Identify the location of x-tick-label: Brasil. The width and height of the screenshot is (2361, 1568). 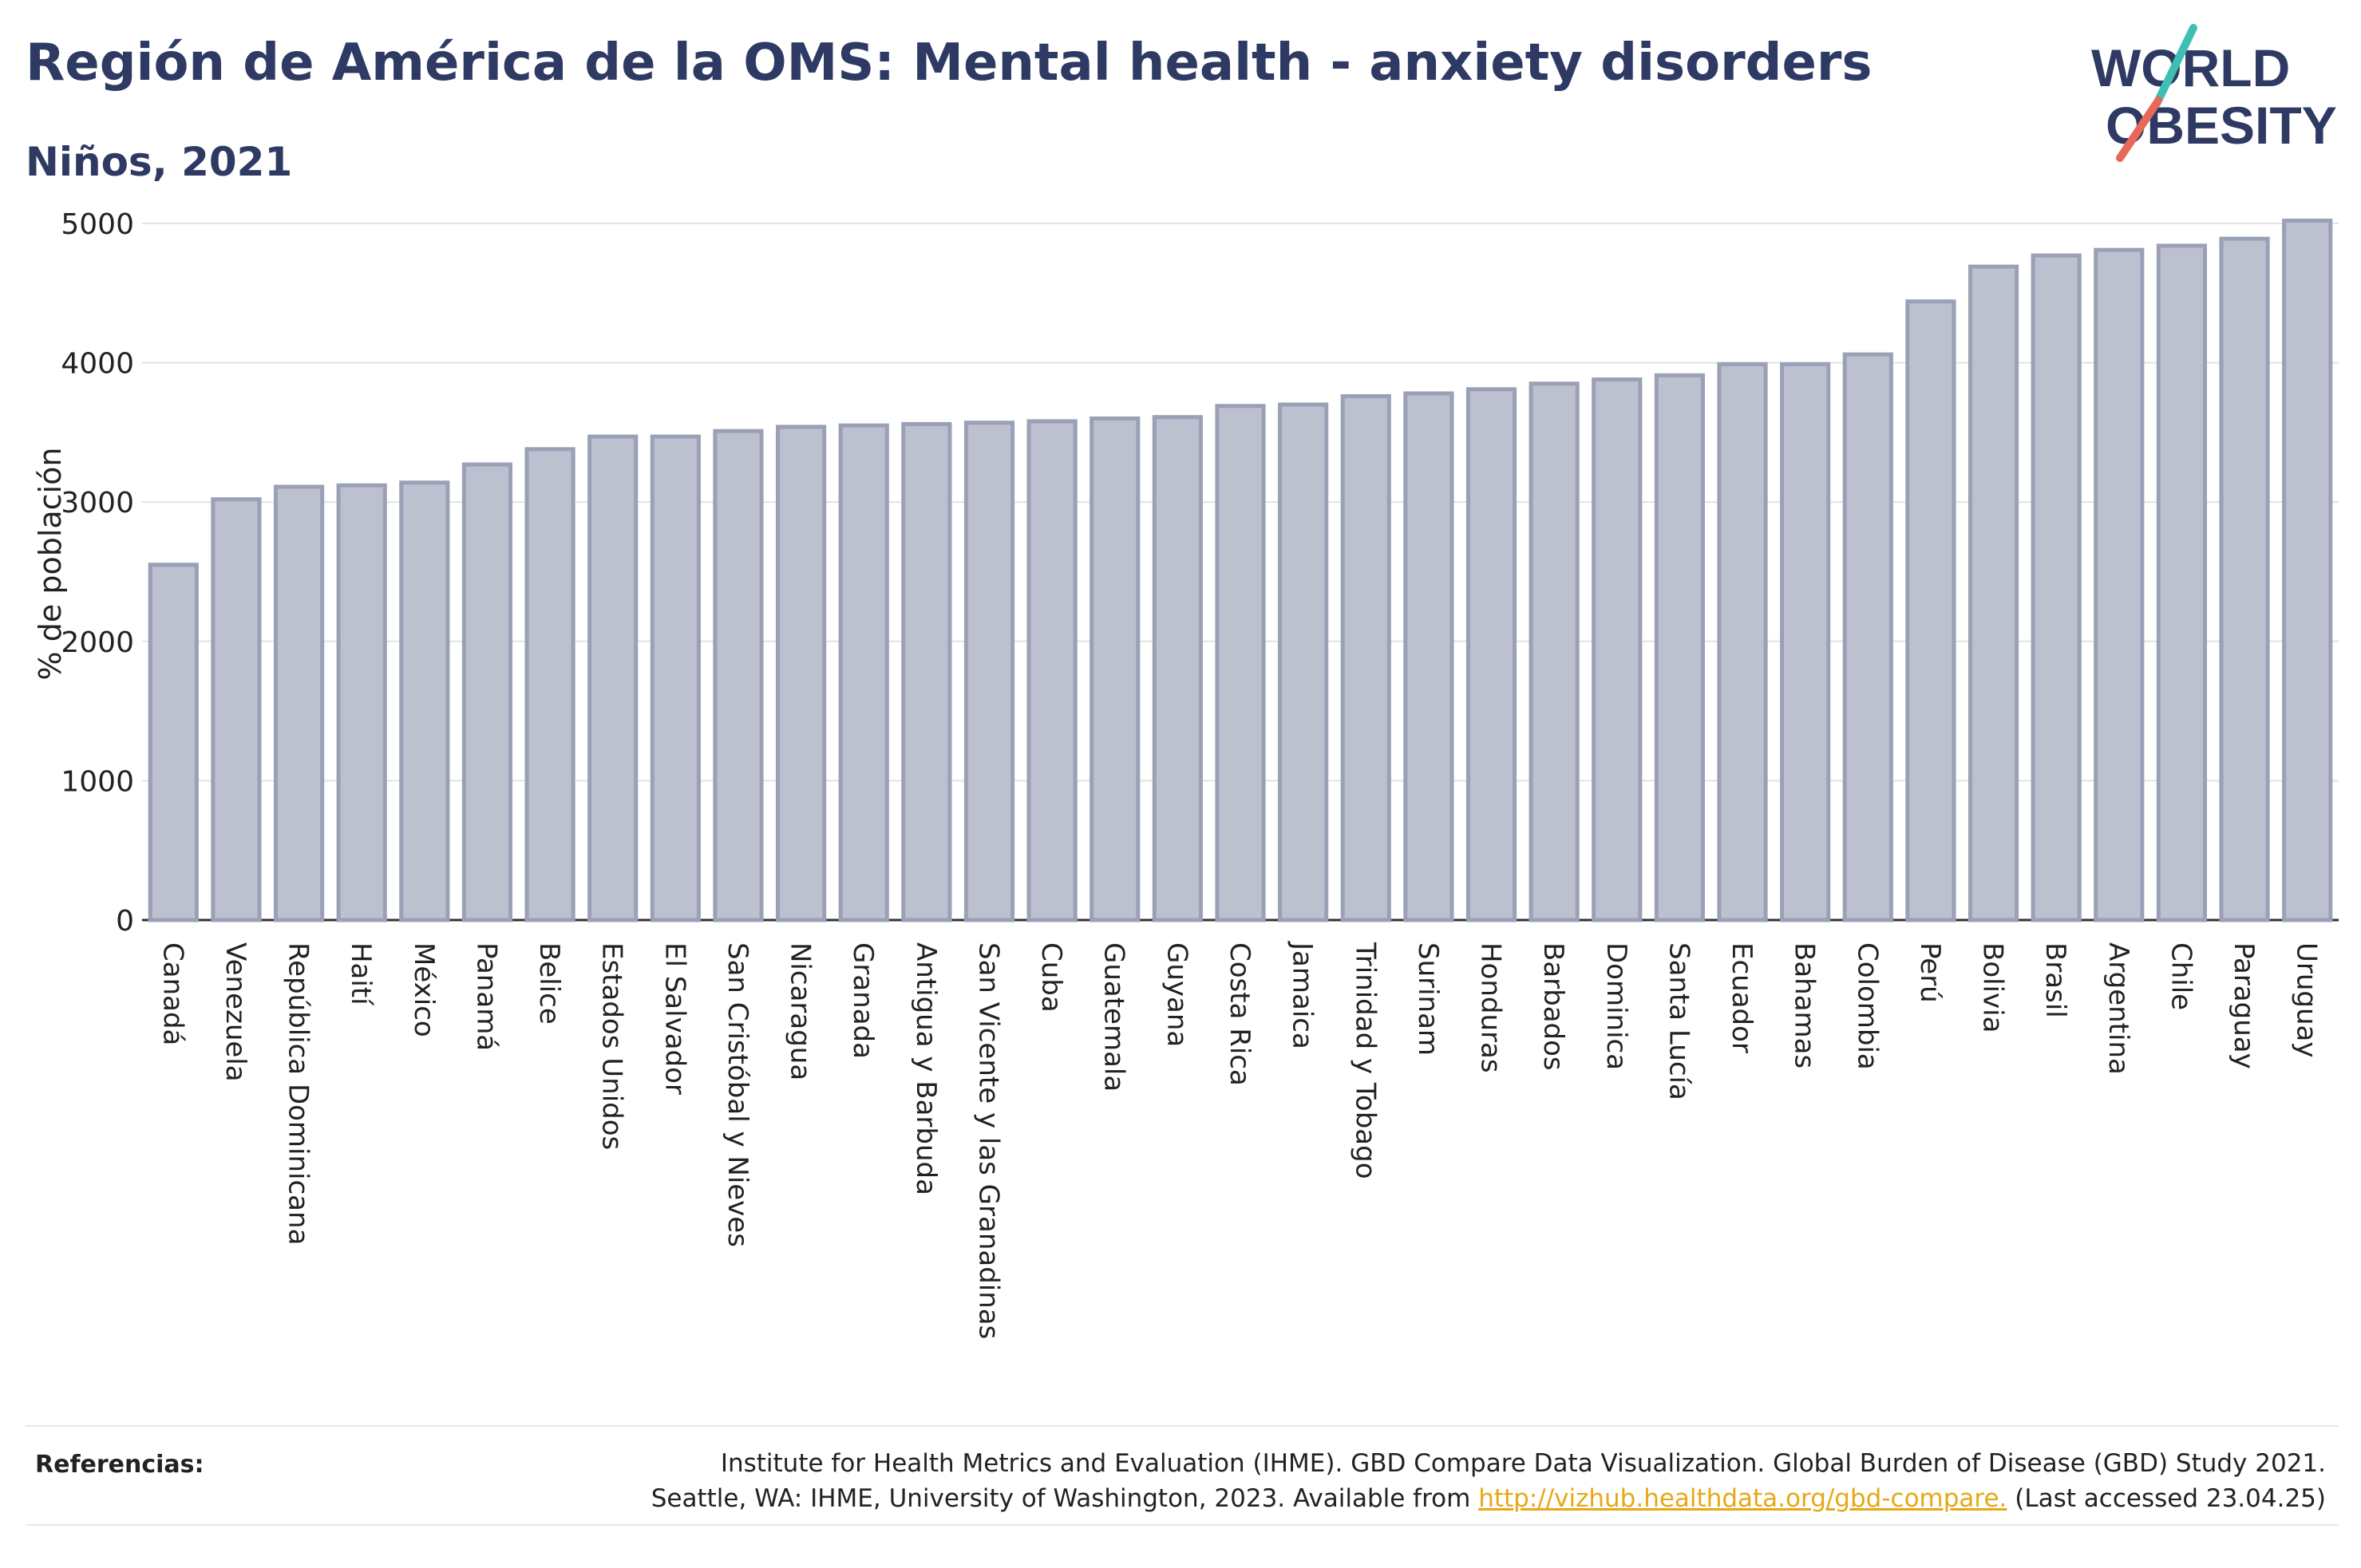
(2055, 980).